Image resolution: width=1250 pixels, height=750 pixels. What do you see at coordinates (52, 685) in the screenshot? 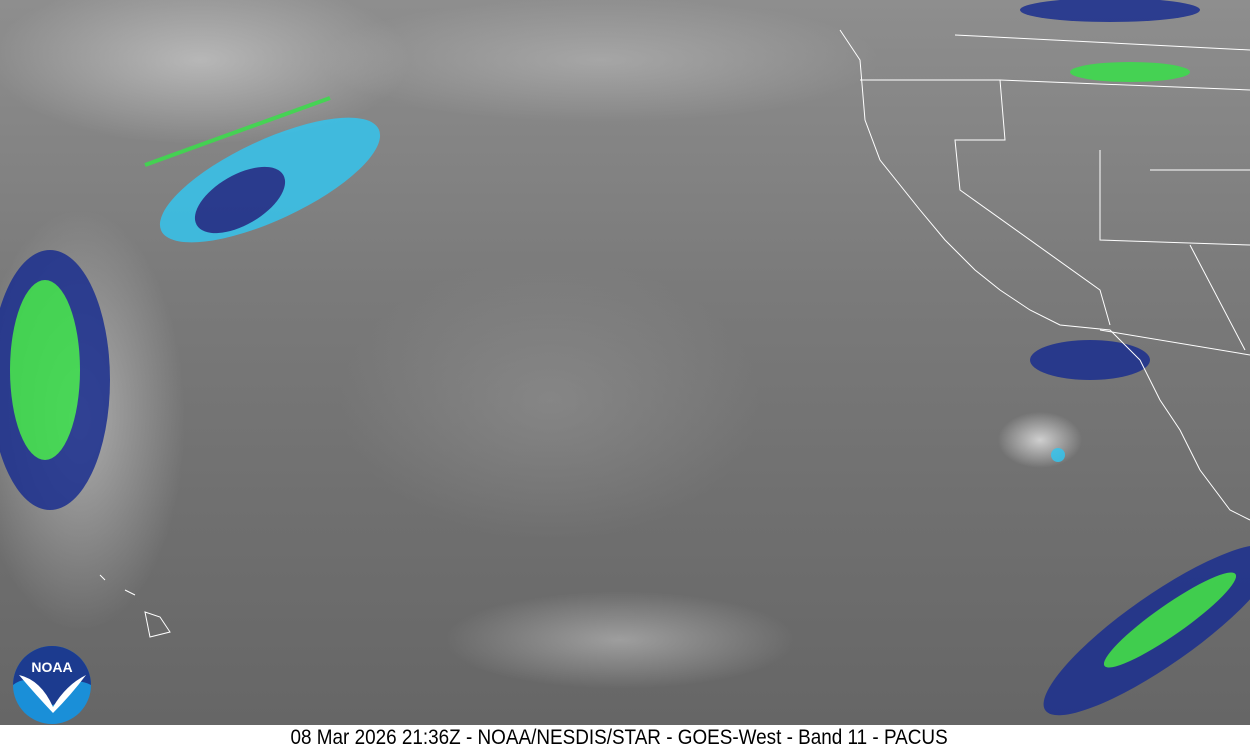
I see `noaa-logo: NOAA` at bounding box center [52, 685].